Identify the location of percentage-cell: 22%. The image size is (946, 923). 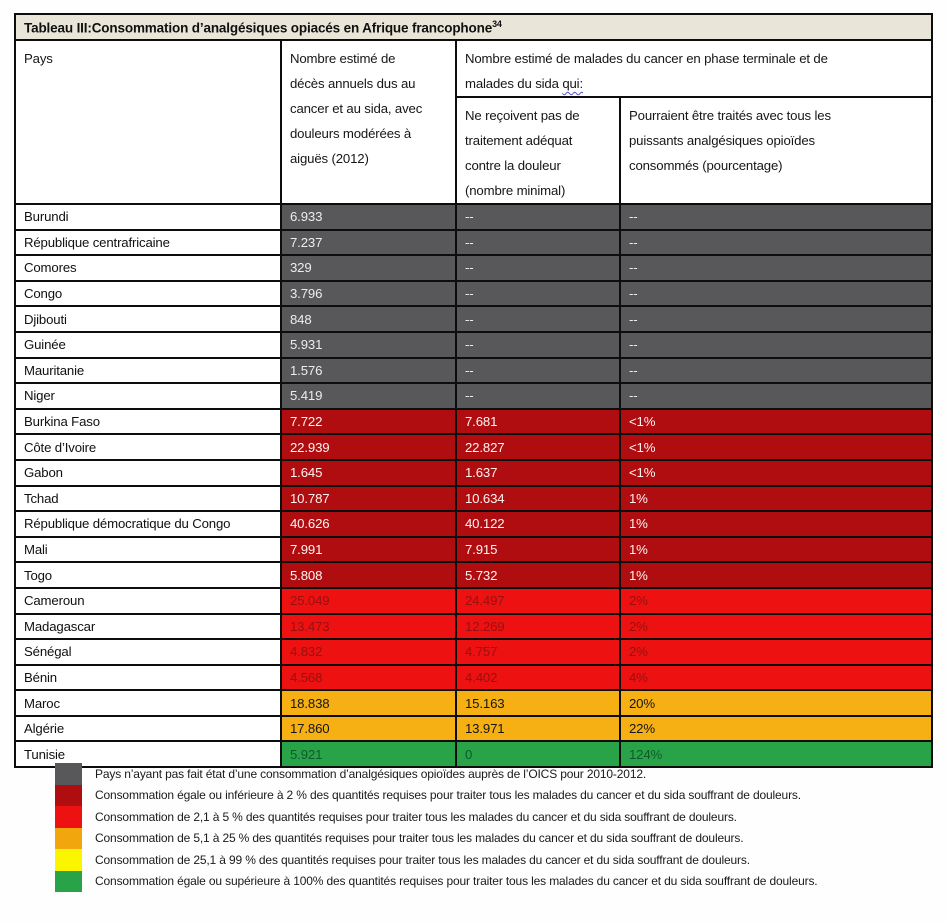
(776, 728).